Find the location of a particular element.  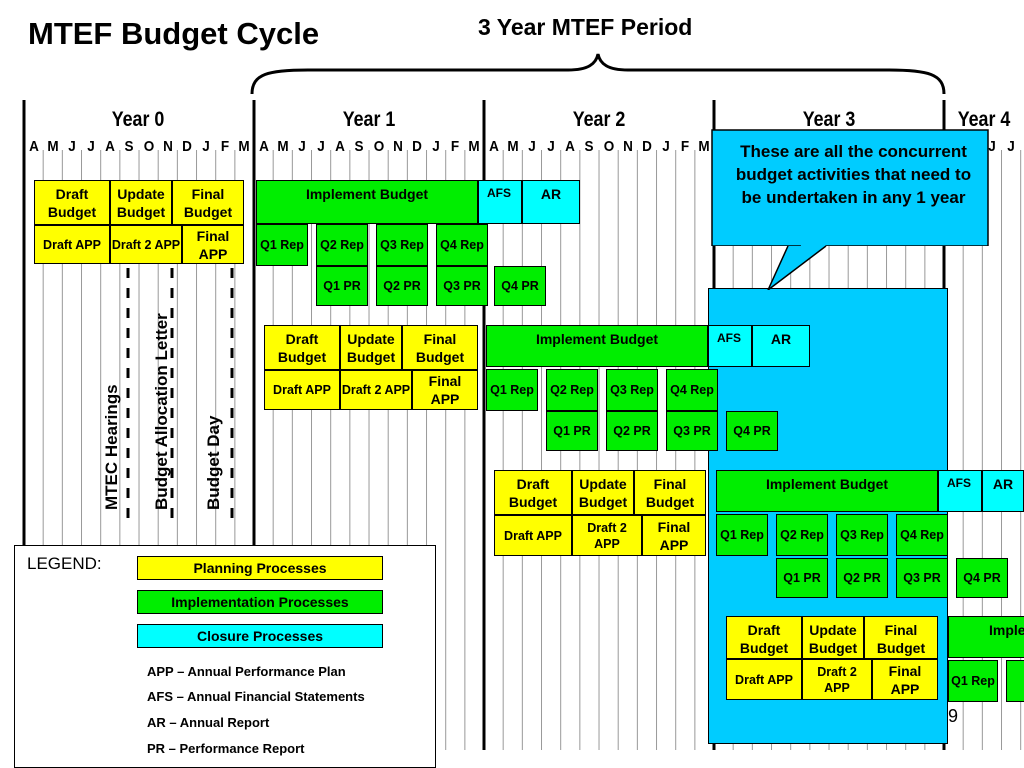

callout-box is located at coordinates (850, 187).